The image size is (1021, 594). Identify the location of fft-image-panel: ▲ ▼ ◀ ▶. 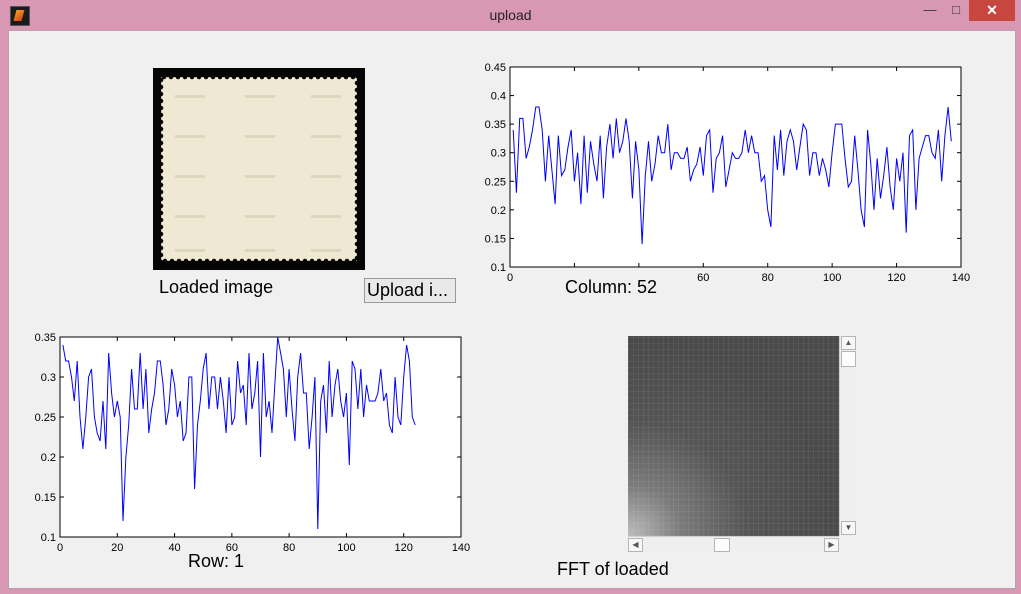
(742, 444).